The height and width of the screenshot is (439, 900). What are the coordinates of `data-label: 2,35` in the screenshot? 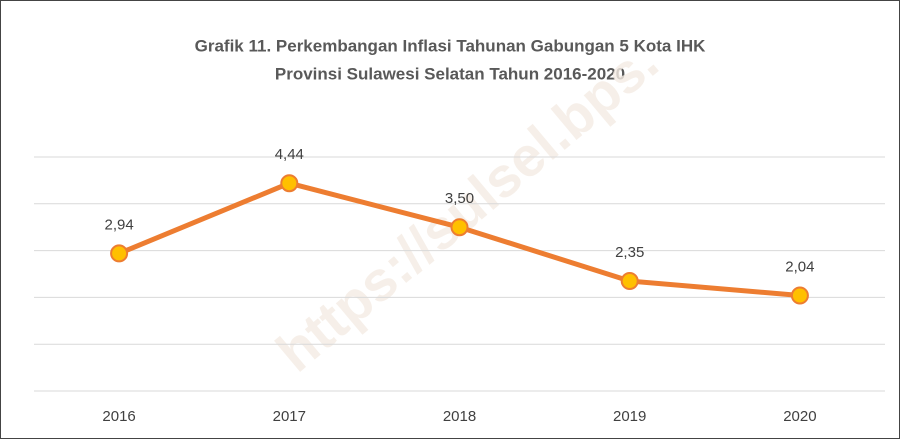 It's located at (629, 252).